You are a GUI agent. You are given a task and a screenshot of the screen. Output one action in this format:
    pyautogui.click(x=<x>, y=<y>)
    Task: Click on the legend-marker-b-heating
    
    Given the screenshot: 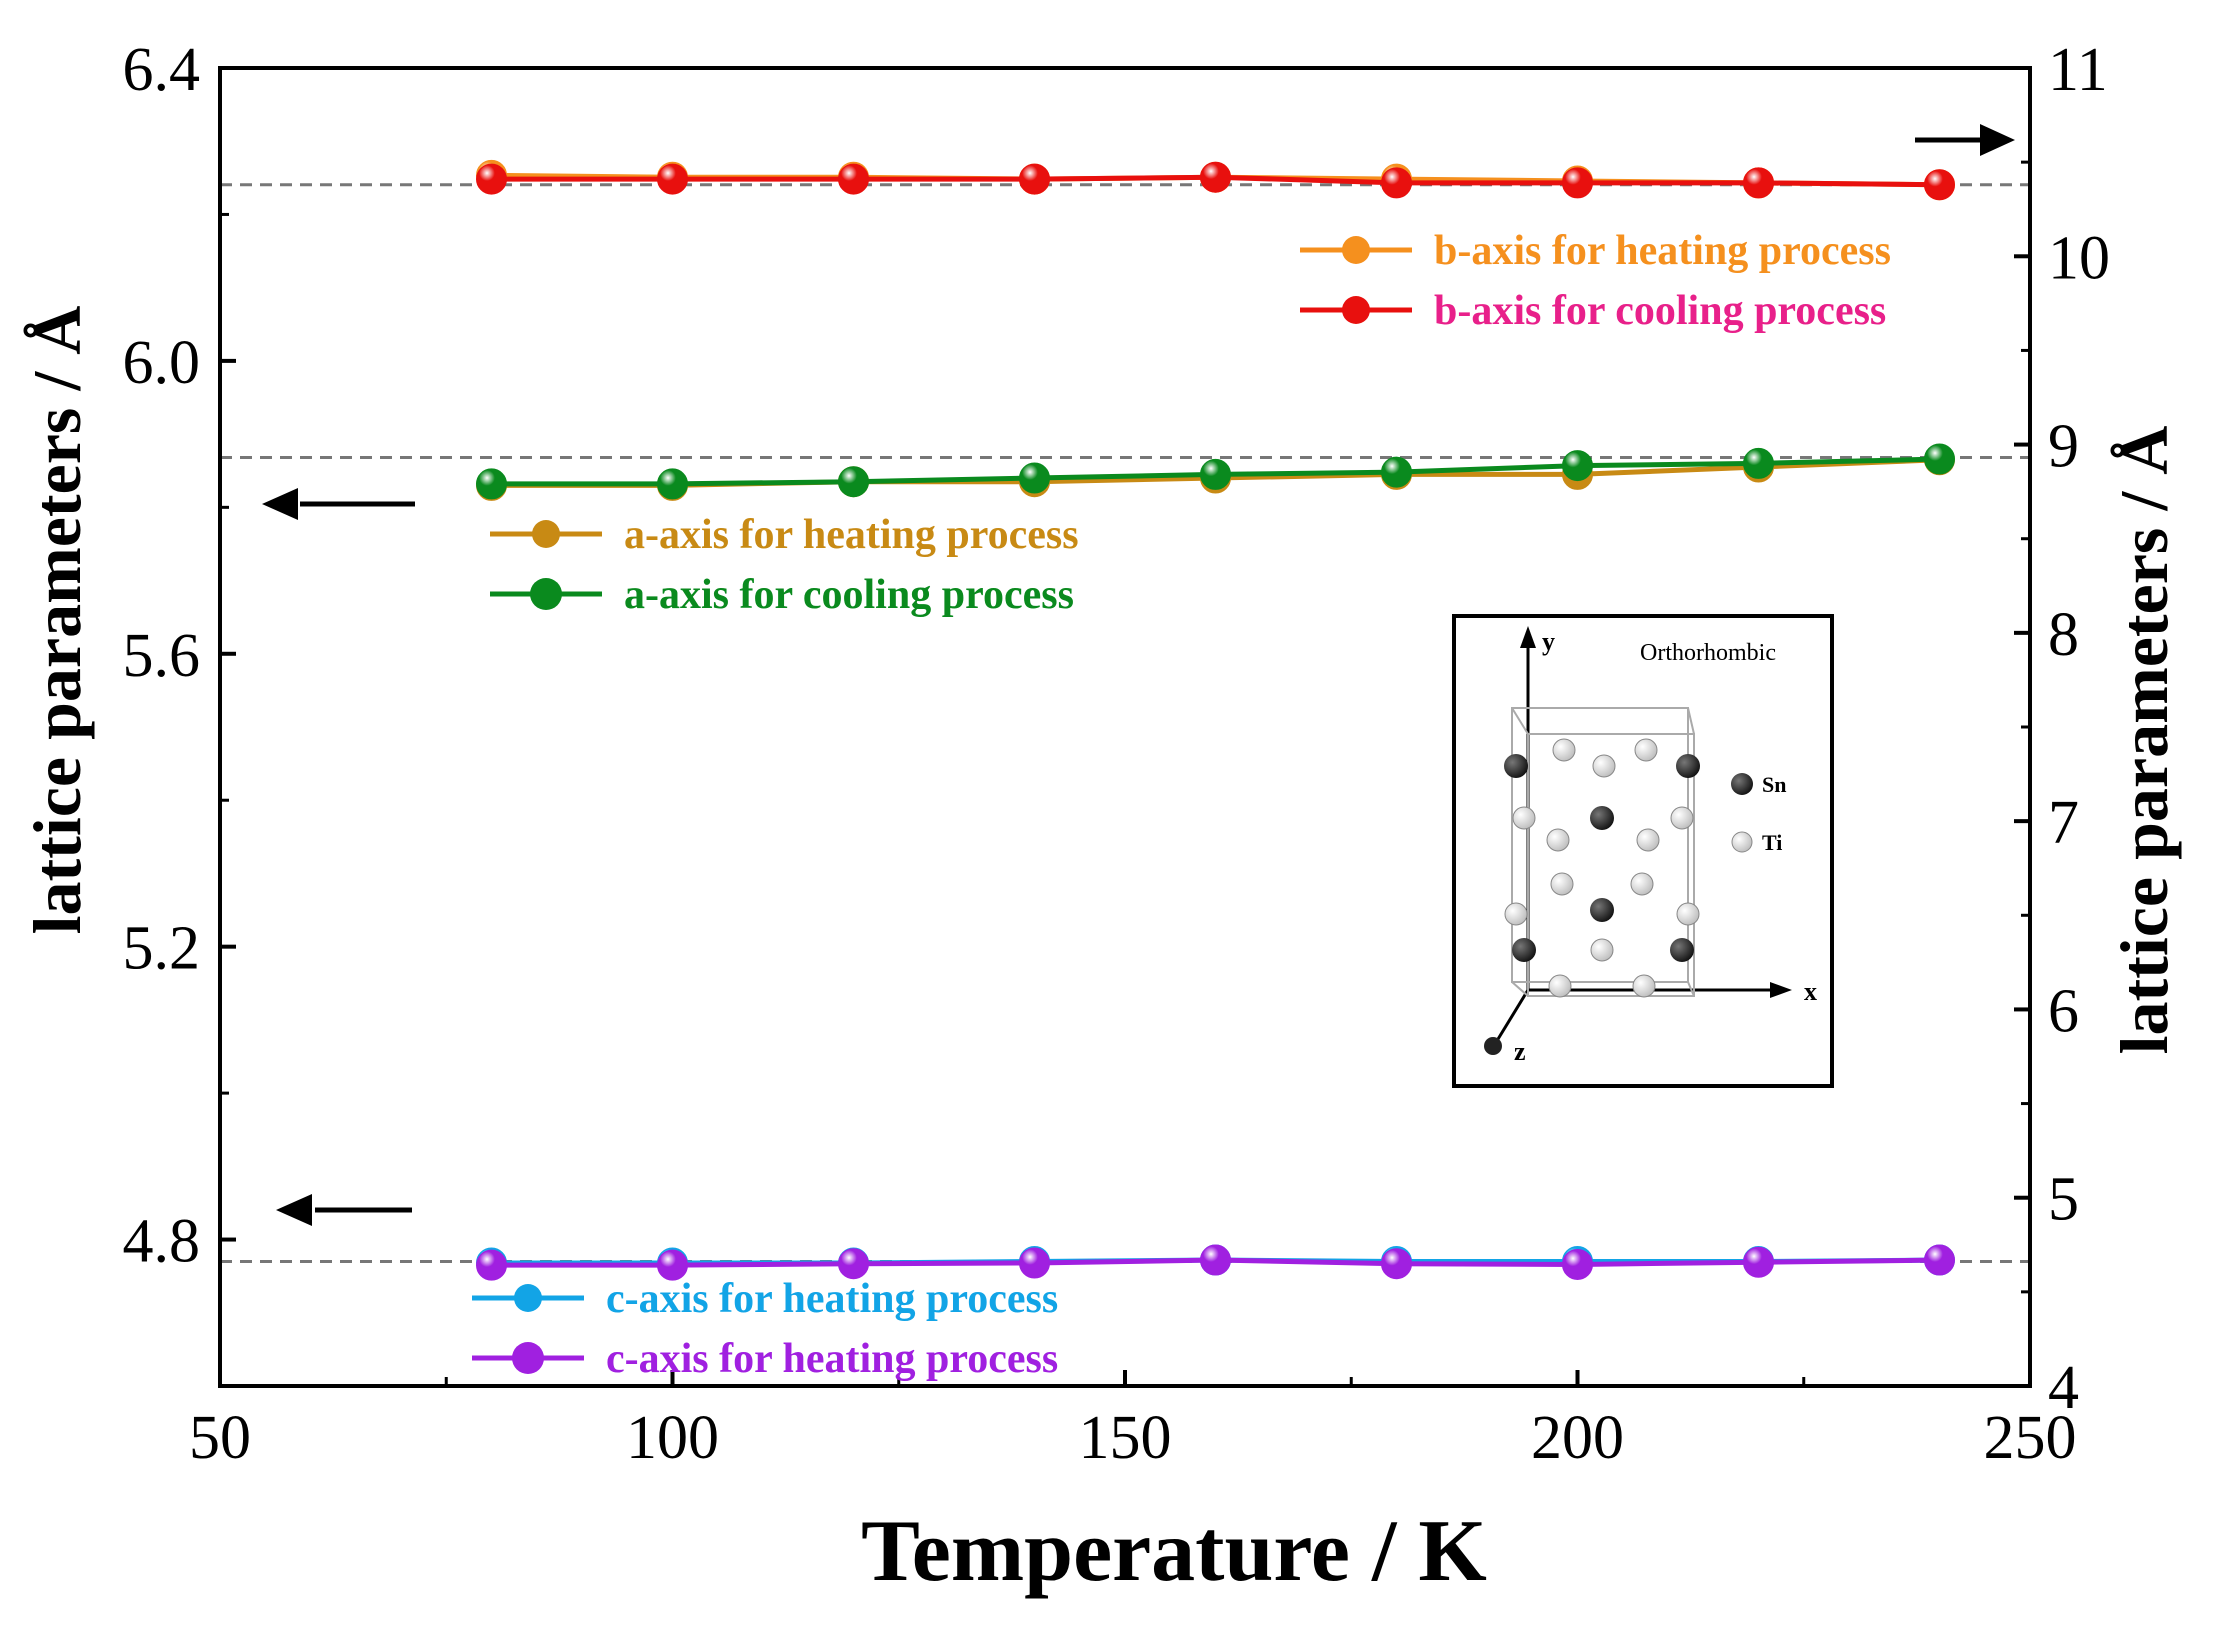 What is the action you would take?
    pyautogui.click(x=1356, y=250)
    